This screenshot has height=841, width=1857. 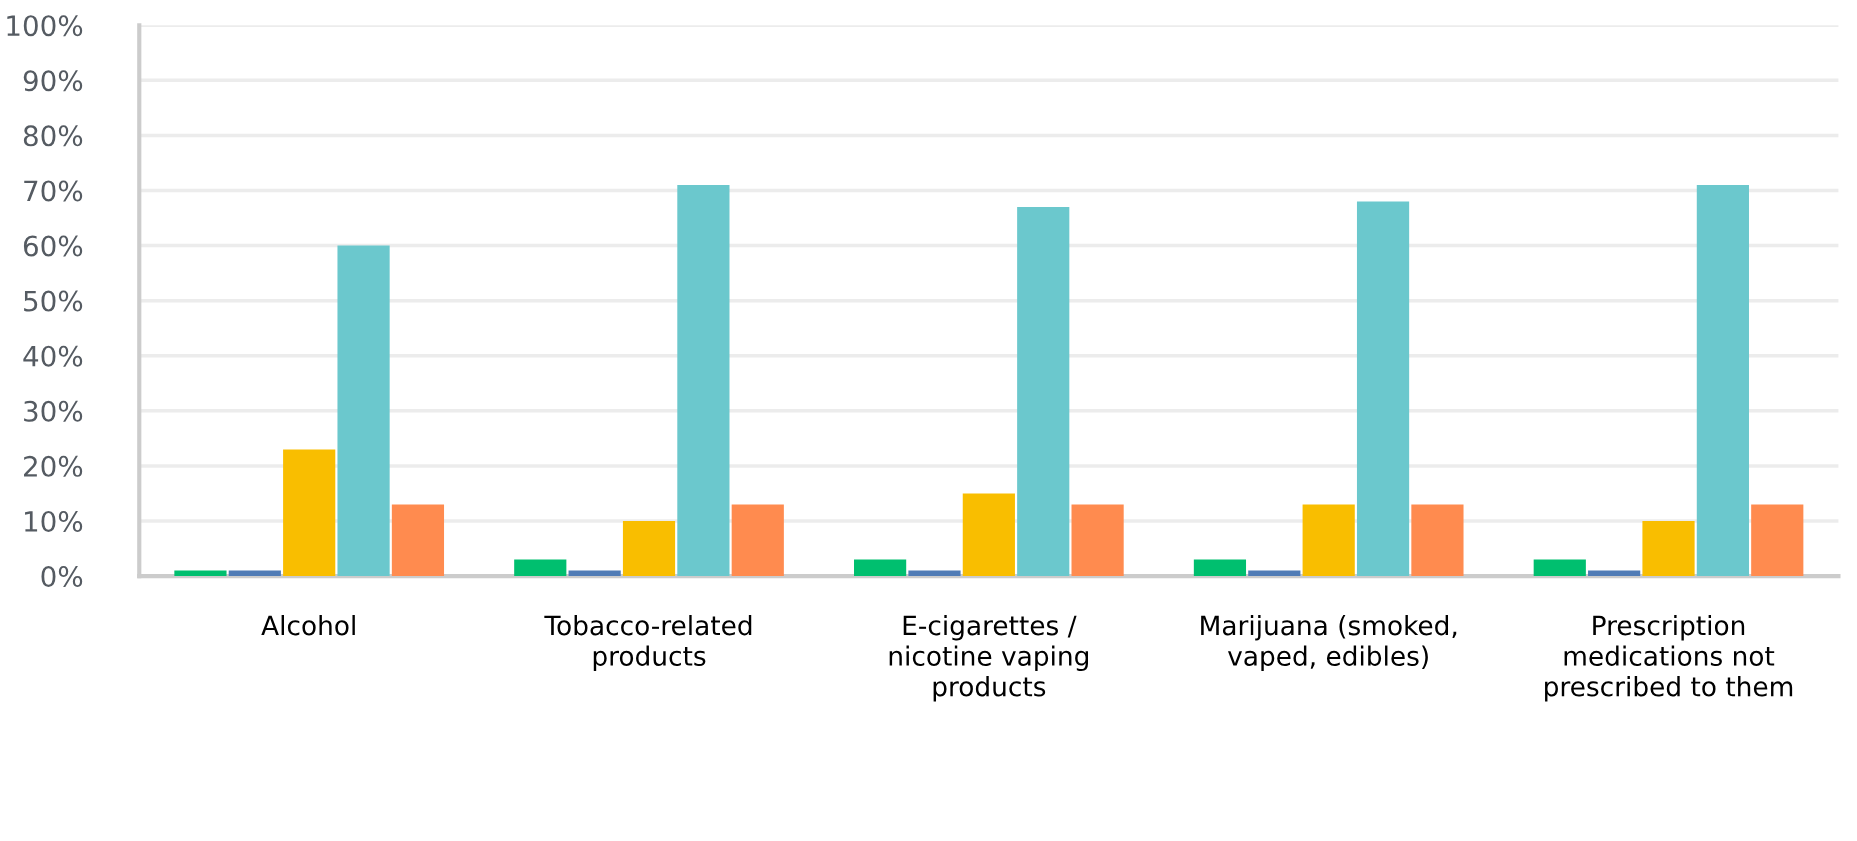 What do you see at coordinates (1669, 658) in the screenshot?
I see `x-tick-label: Prescription medications not prescribed to them` at bounding box center [1669, 658].